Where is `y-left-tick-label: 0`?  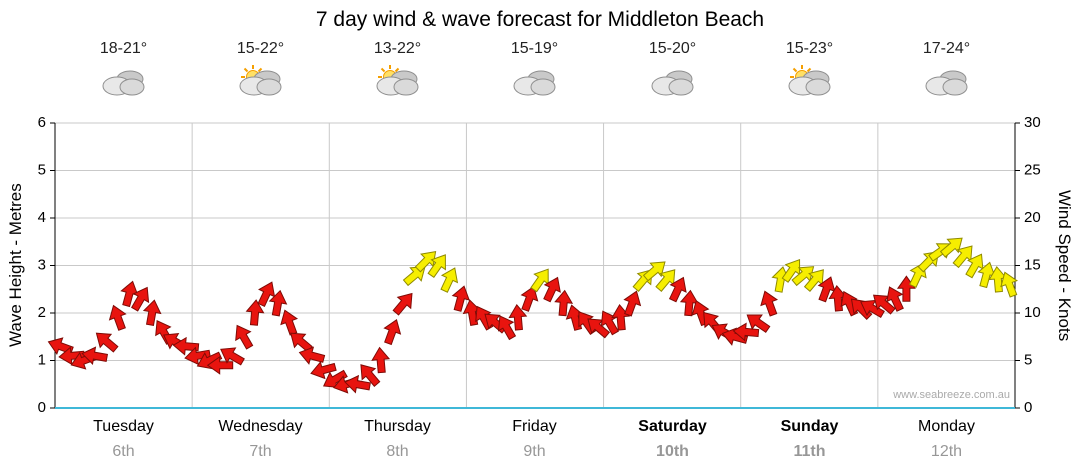
y-left-tick-label: 0 is located at coordinates (42, 407).